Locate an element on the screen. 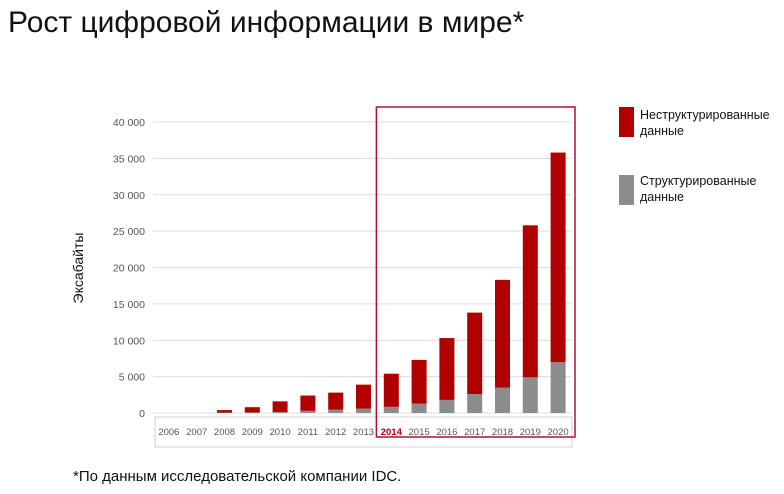  x-tick-label: 2015 is located at coordinates (419, 432).